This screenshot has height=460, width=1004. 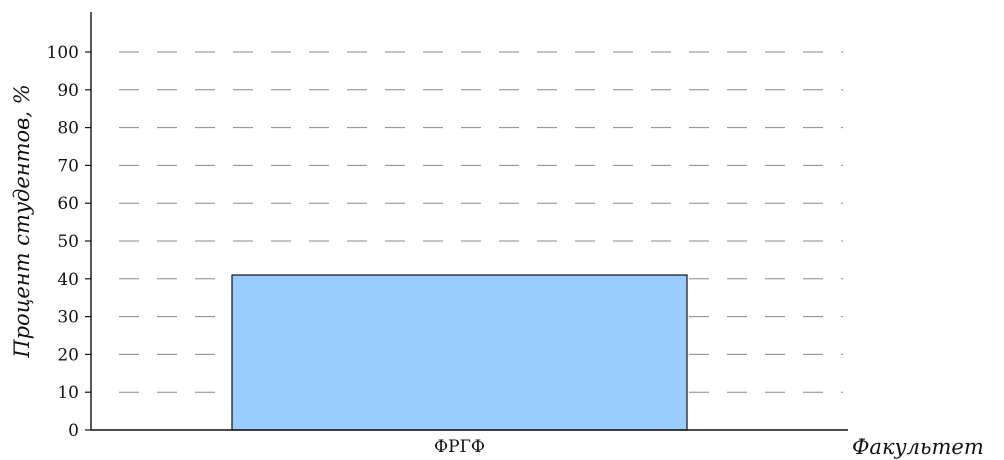 What do you see at coordinates (63, 53) in the screenshot?
I see `y-tick-label: 100` at bounding box center [63, 53].